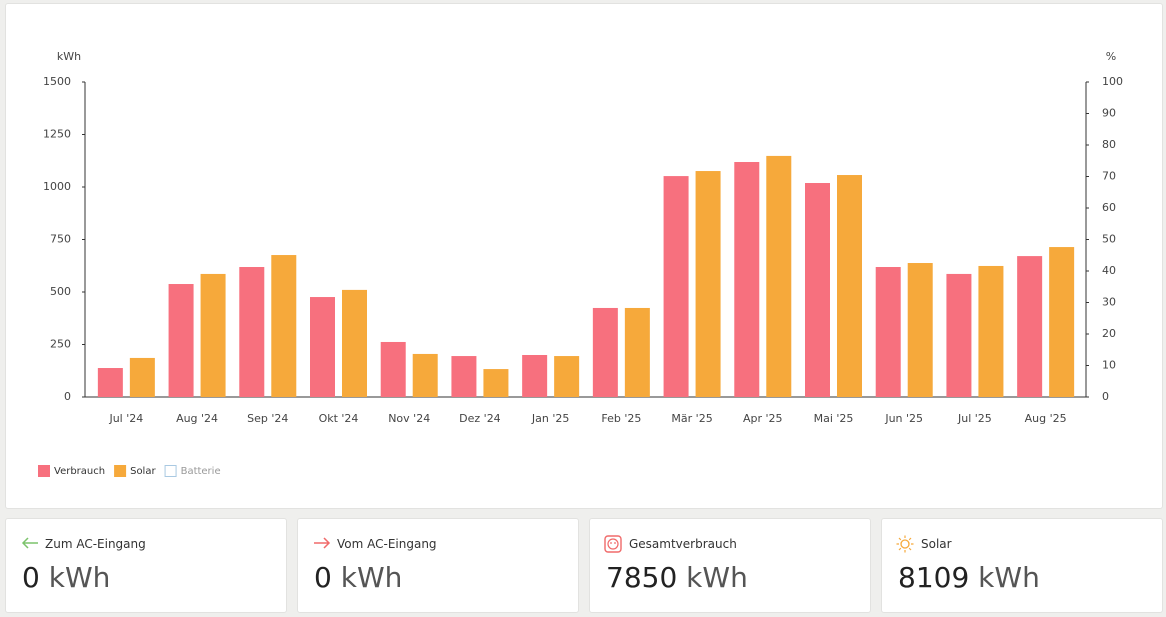 The image size is (1166, 617). What do you see at coordinates (691, 418) in the screenshot?
I see `x-tick-label: Mär '25` at bounding box center [691, 418].